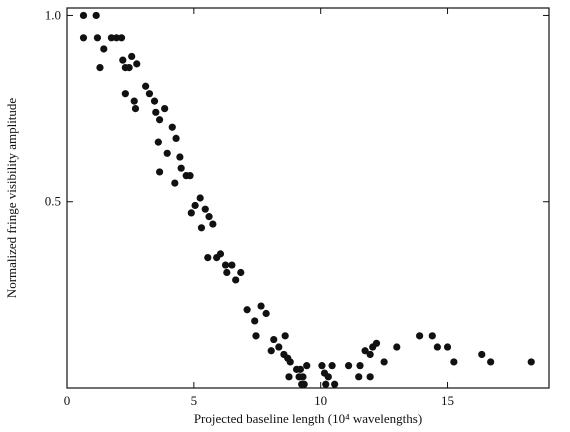  I want to click on y-tick-label: 1.0, so click(53, 14).